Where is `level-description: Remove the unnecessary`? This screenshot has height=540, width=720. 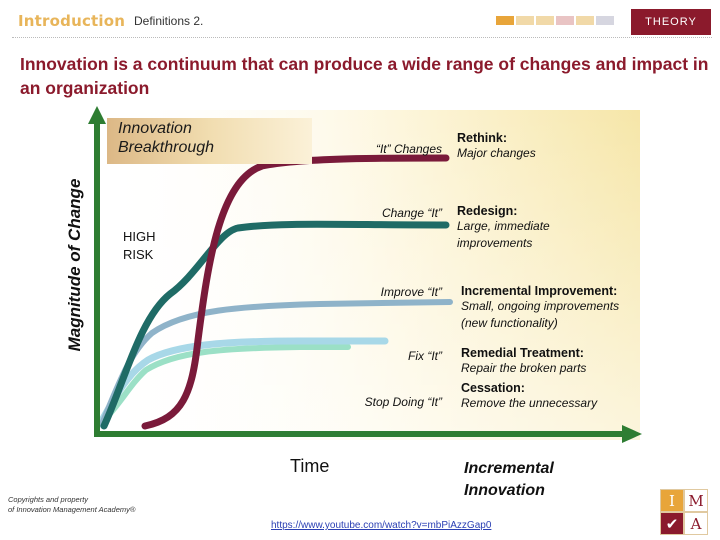 level-description: Remove the unnecessary is located at coordinates (529, 403).